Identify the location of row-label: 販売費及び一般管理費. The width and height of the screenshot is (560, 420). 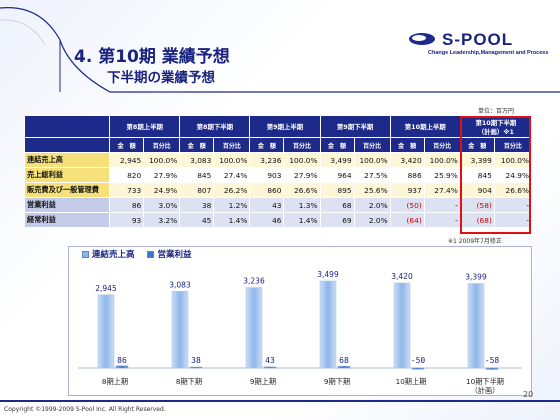
(67, 190).